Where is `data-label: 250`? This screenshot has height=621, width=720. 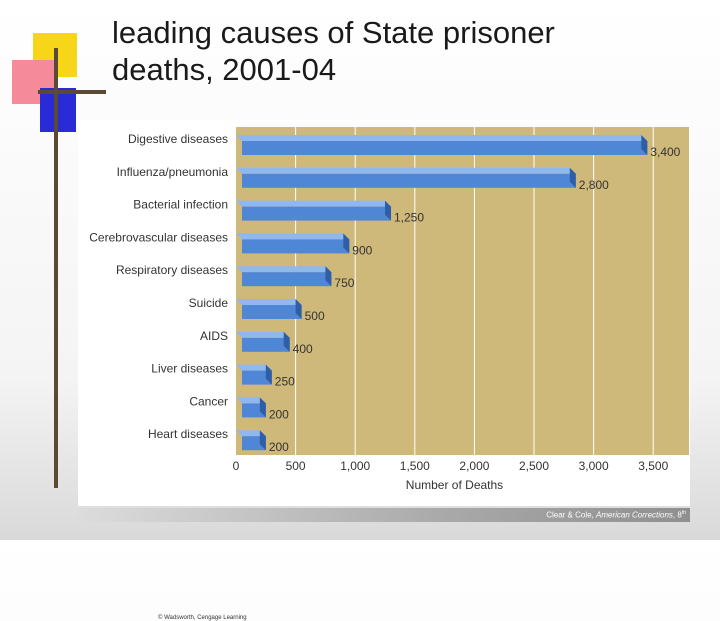 data-label: 250 is located at coordinates (285, 382).